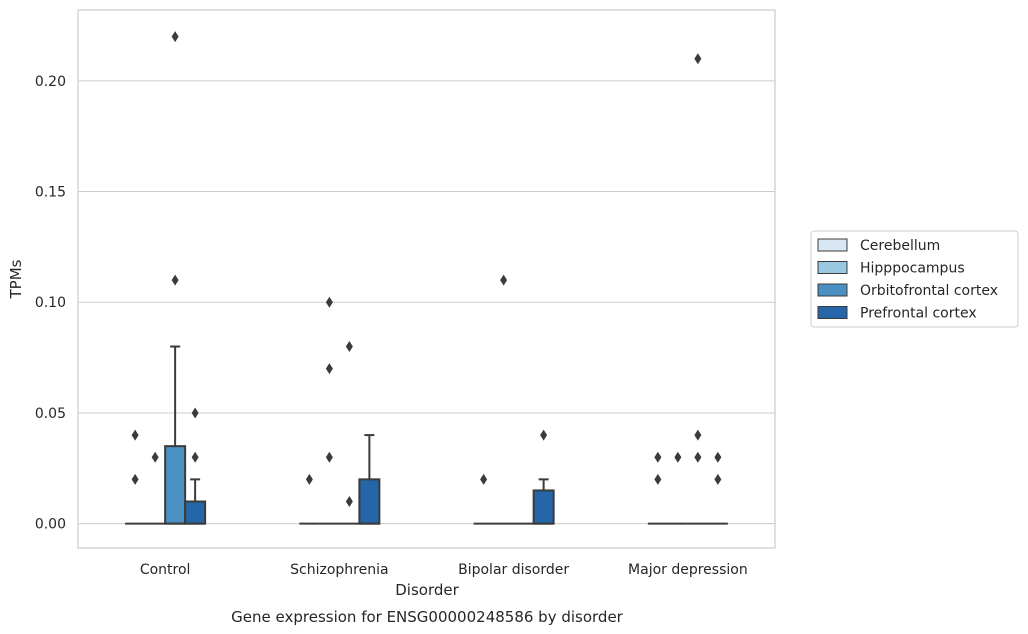 The image size is (1028, 634). I want to click on x-tick-label: Bipolar disorder, so click(513, 570).